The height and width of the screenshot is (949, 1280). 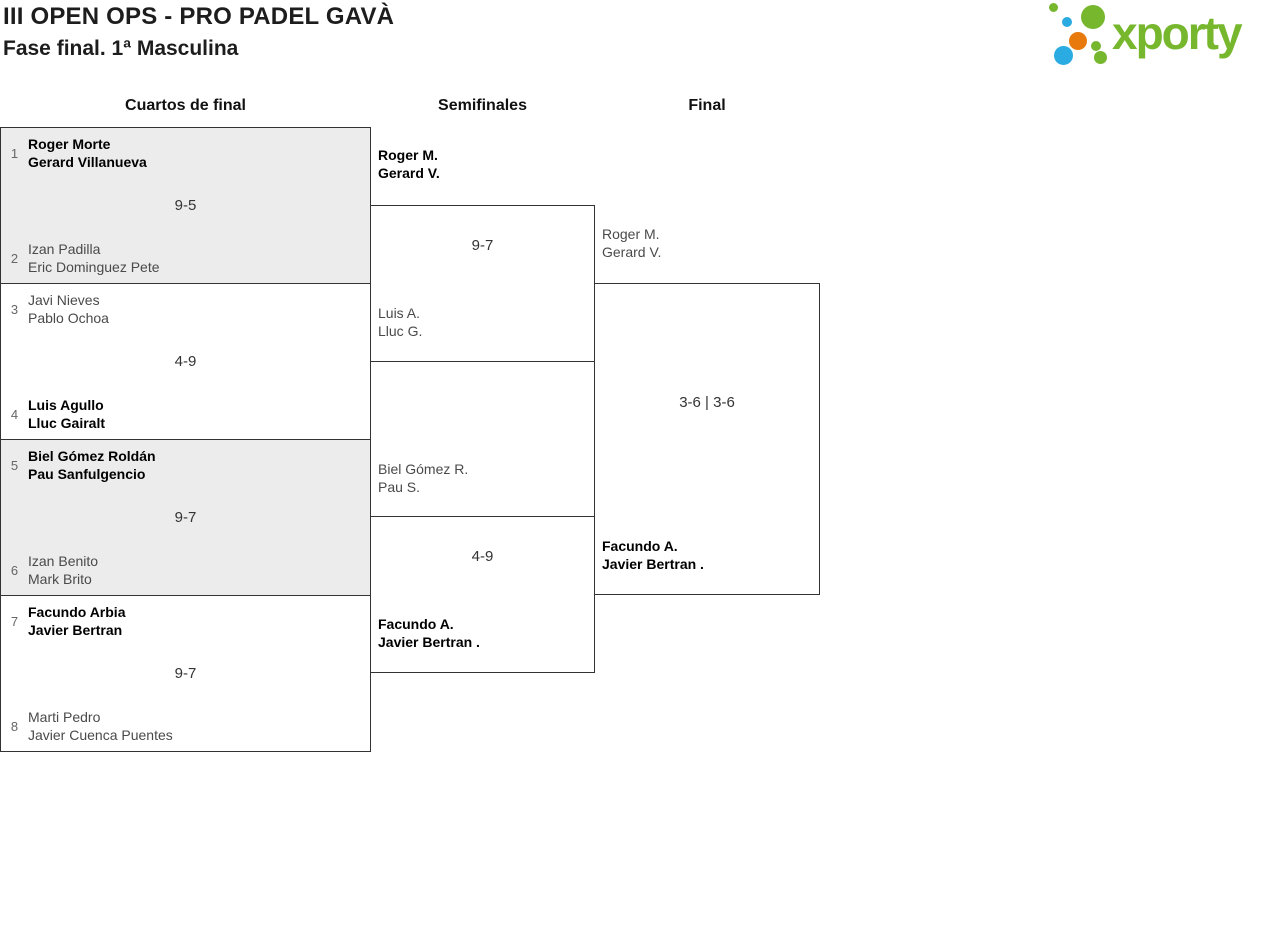 What do you see at coordinates (423, 469) in the screenshot?
I see `player-name: Biel Gómez R.` at bounding box center [423, 469].